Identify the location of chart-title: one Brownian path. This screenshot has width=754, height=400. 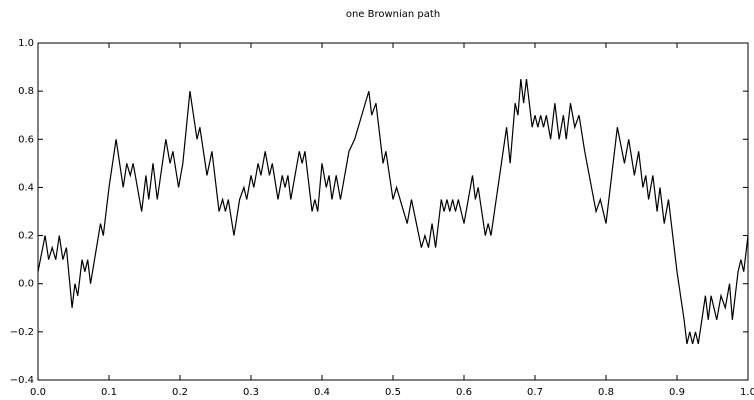
(393, 14).